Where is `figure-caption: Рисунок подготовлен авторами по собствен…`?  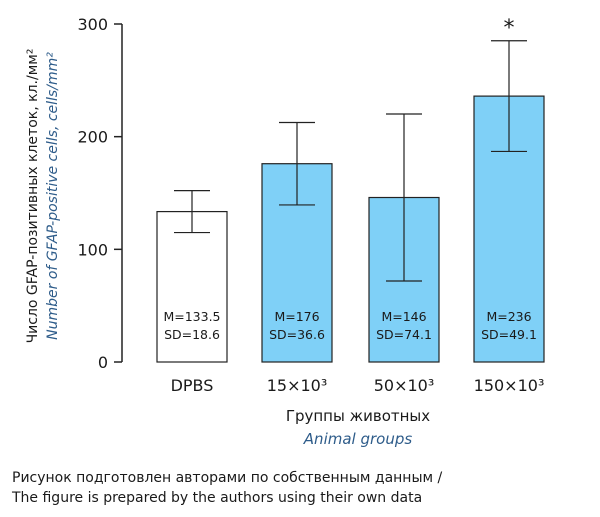
figure-caption: Рисунок подготовлен авторами по собствен… is located at coordinates (227, 488).